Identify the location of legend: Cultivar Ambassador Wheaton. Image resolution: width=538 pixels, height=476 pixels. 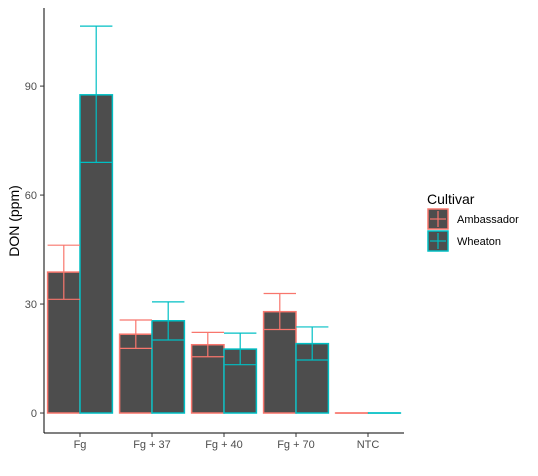
(473, 221).